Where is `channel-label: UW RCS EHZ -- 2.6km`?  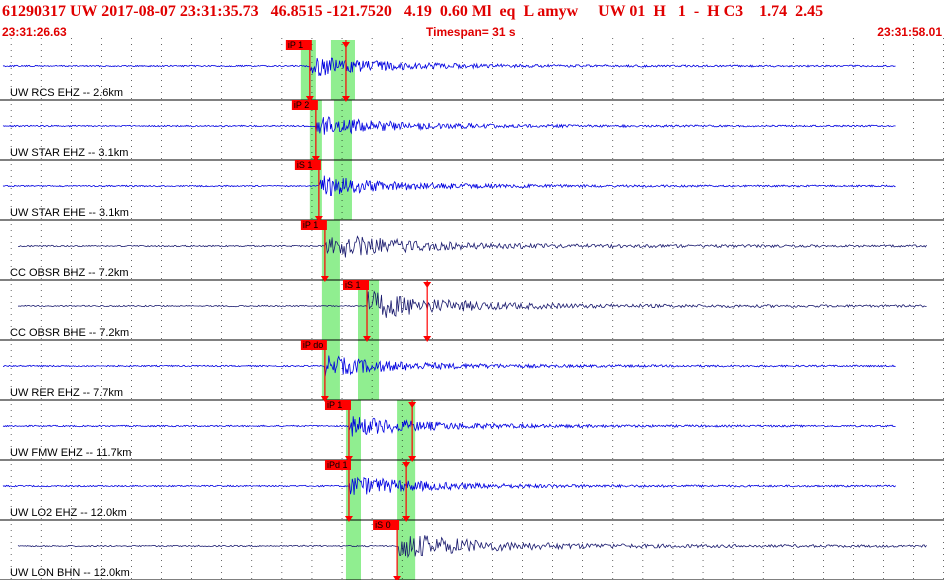
channel-label: UW RCS EHZ -- 2.6km is located at coordinates (66, 93).